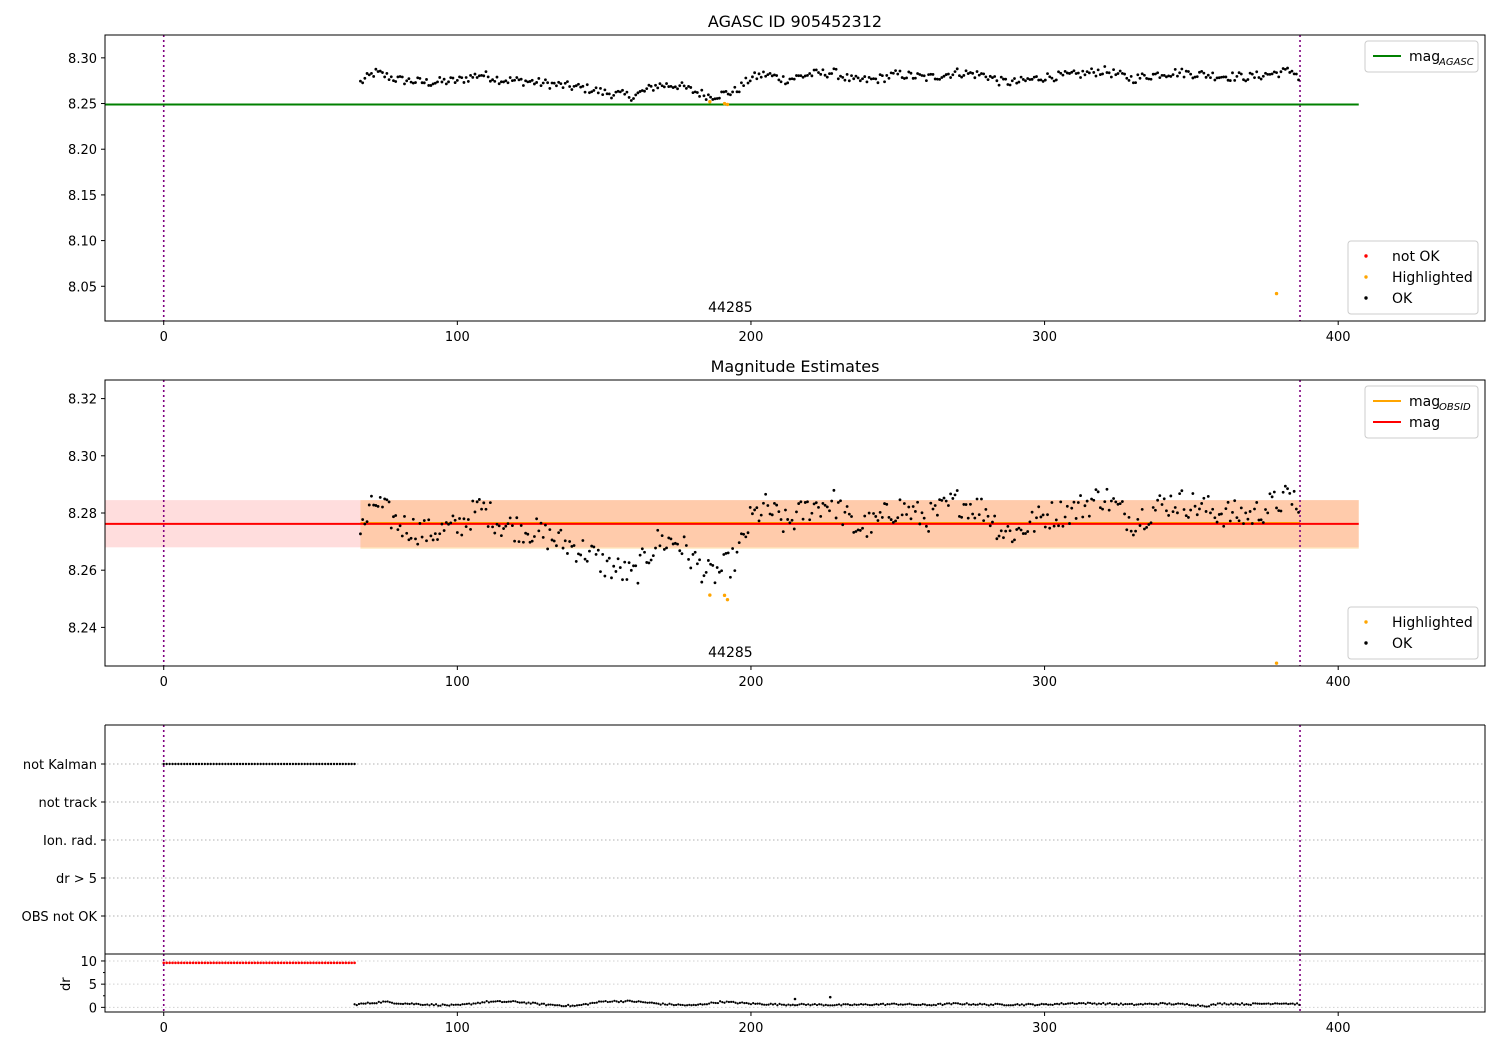  I want to click on obsid-annotation: 44285, so click(730, 653).